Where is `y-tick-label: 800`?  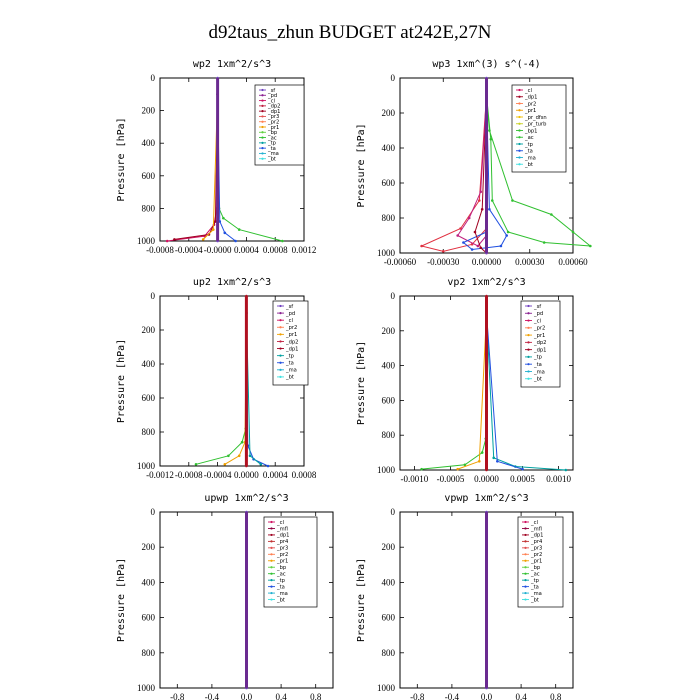
y-tick-label: 800 is located at coordinates (389, 435).